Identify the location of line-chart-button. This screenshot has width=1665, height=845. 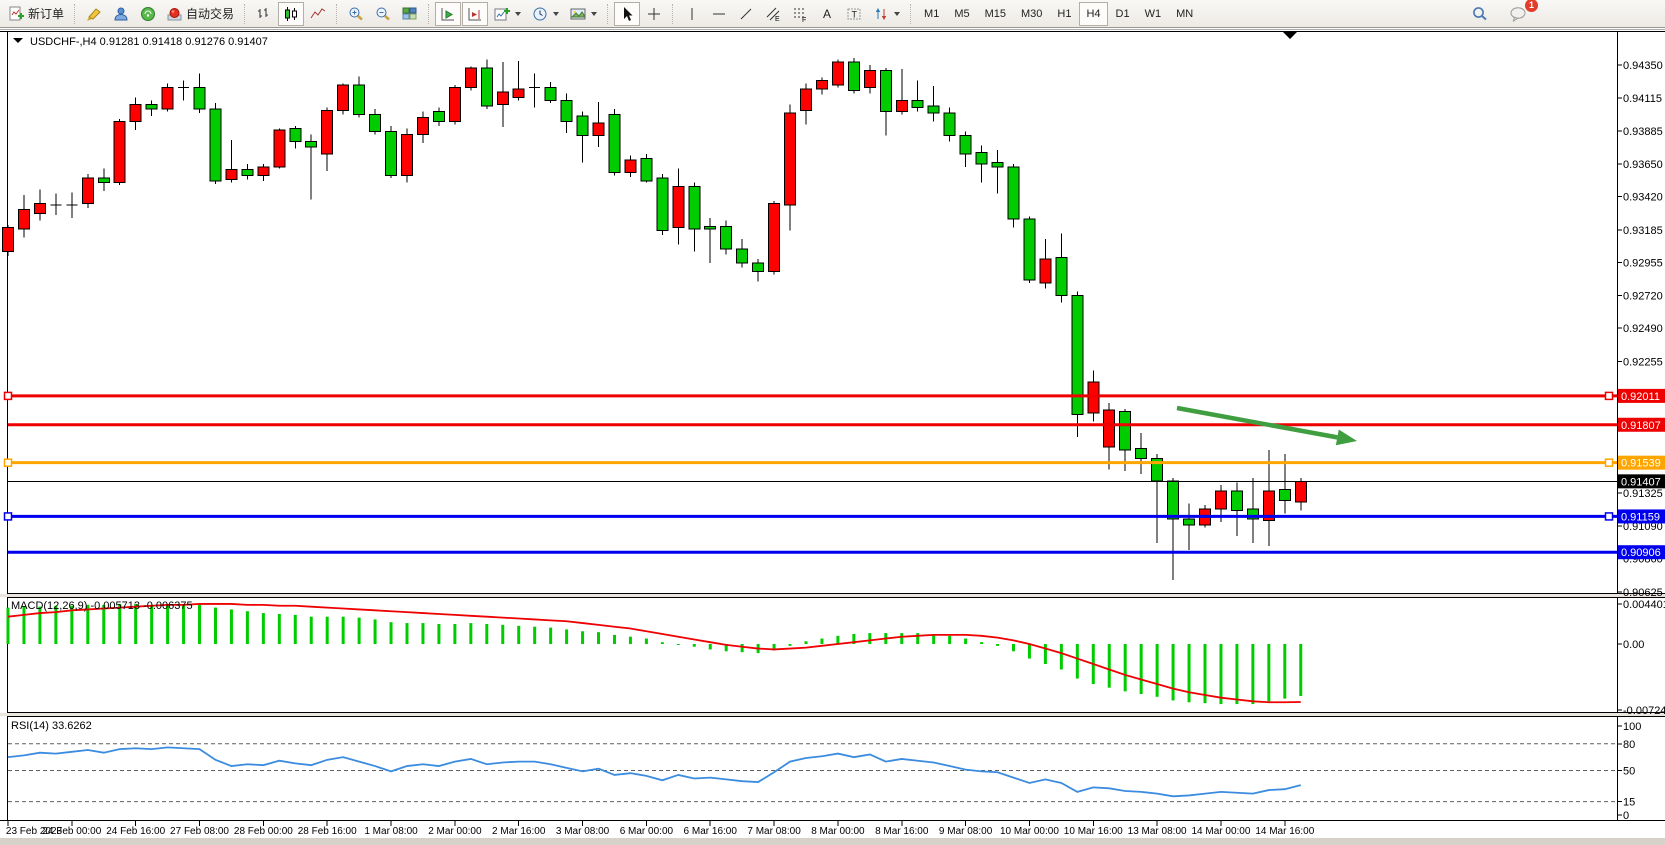
(318, 14).